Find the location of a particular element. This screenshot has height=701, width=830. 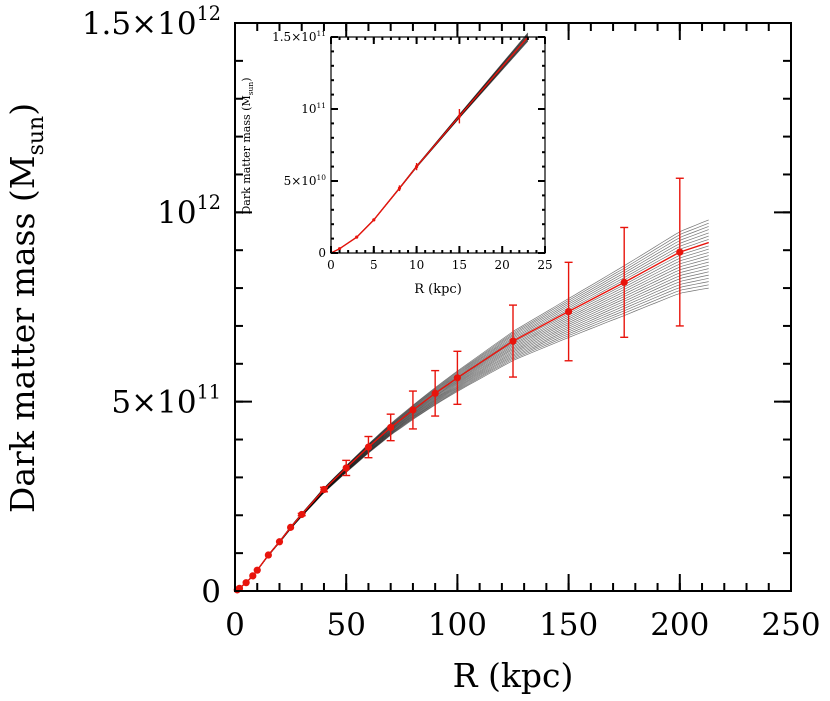

inset-x-tick-label: 5 is located at coordinates (374, 265).